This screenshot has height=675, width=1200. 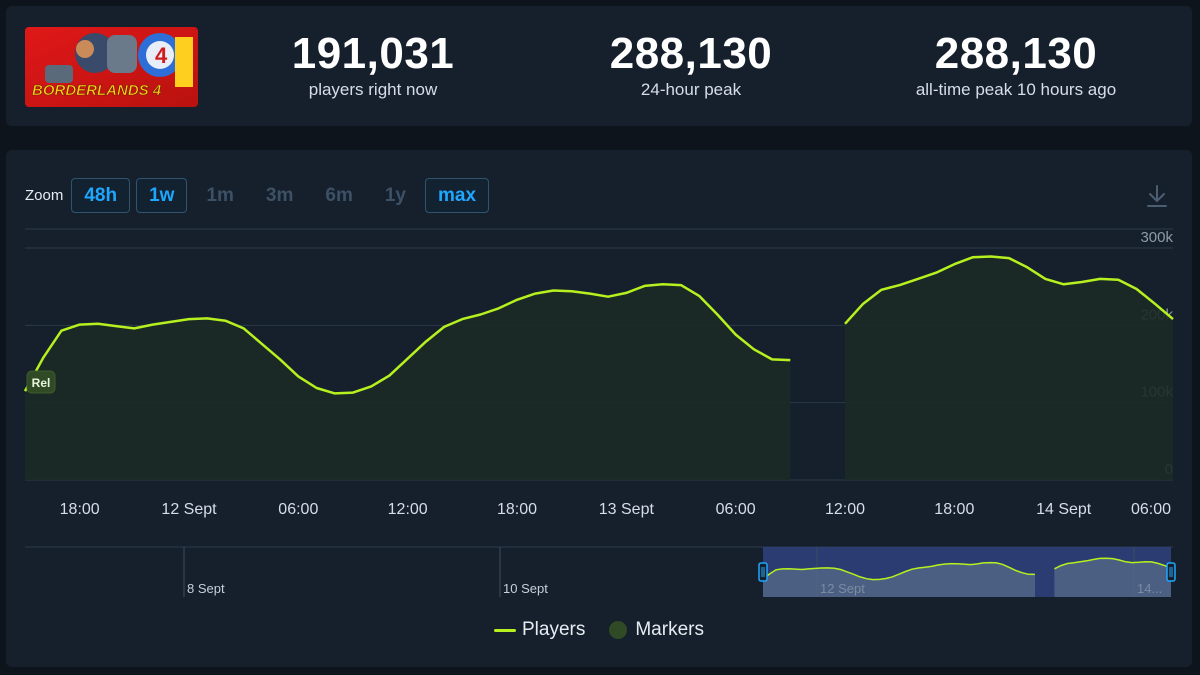 I want to click on peak-24h-value: 288,130, so click(x=691, y=53).